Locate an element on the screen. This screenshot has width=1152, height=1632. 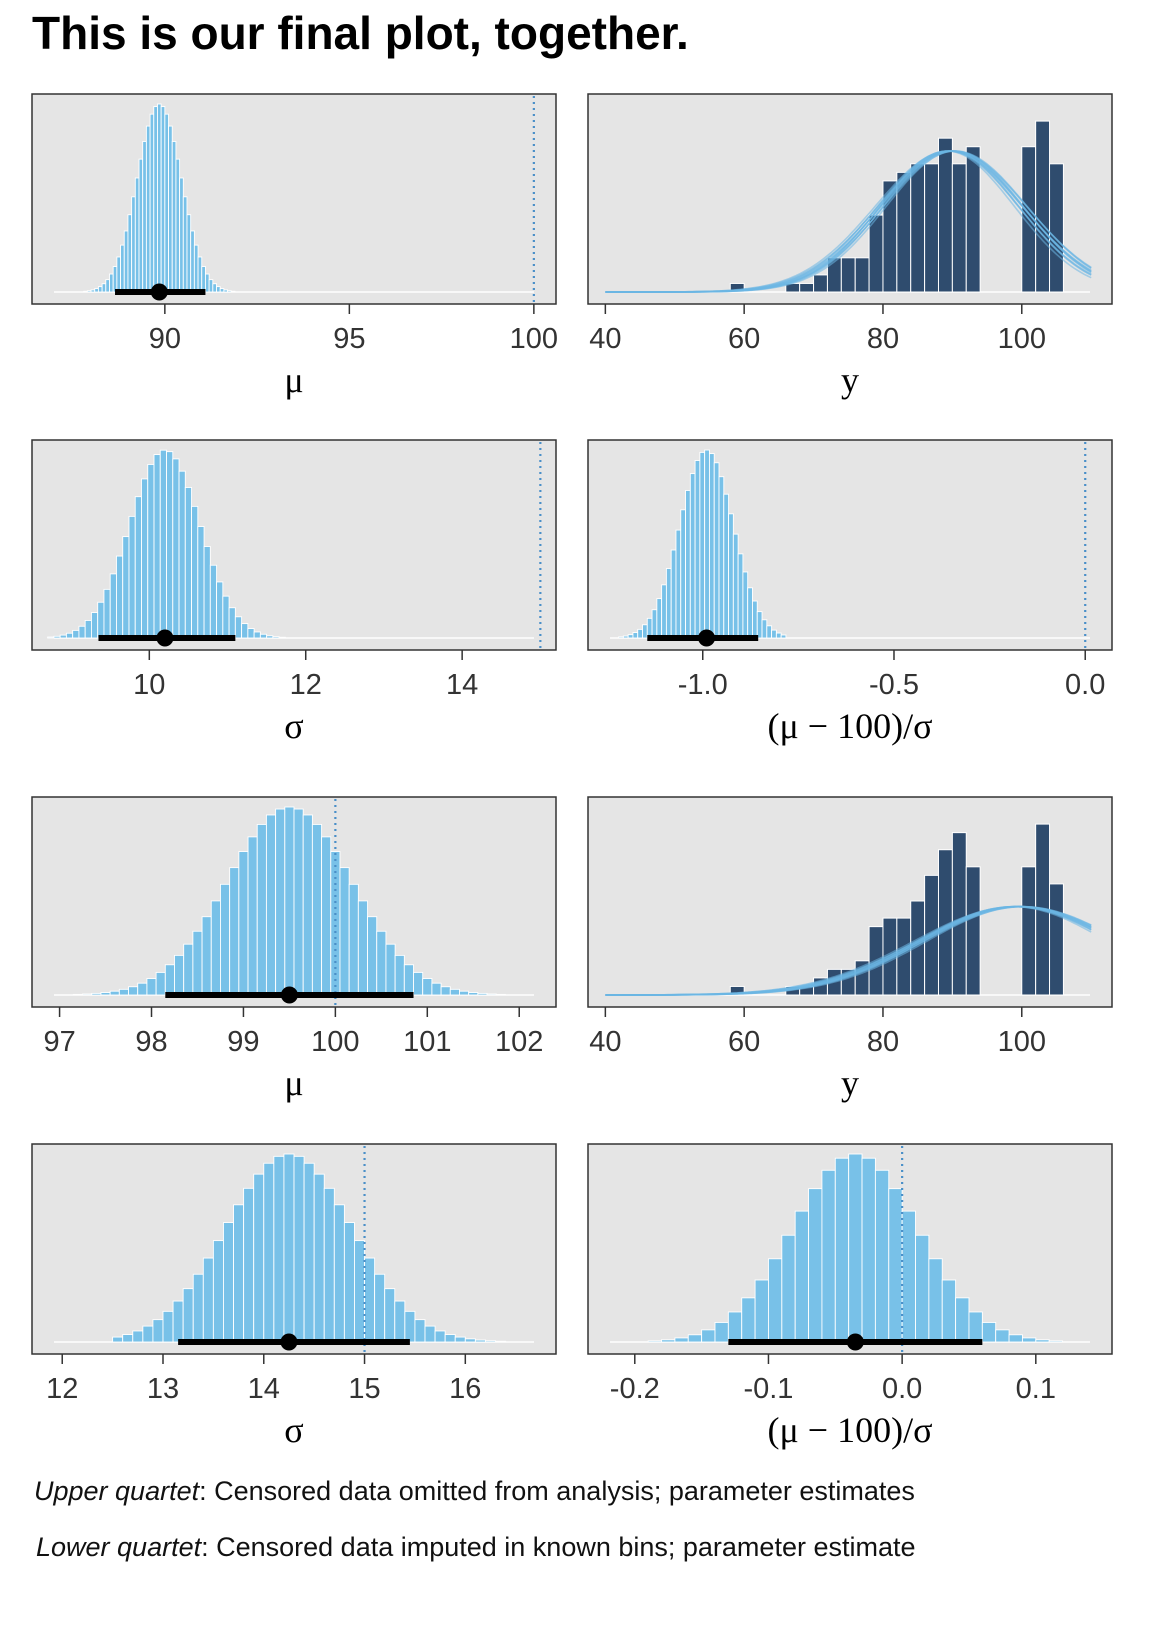
chart-panel-3: 10 12 14 σ is located at coordinates (294, 592).